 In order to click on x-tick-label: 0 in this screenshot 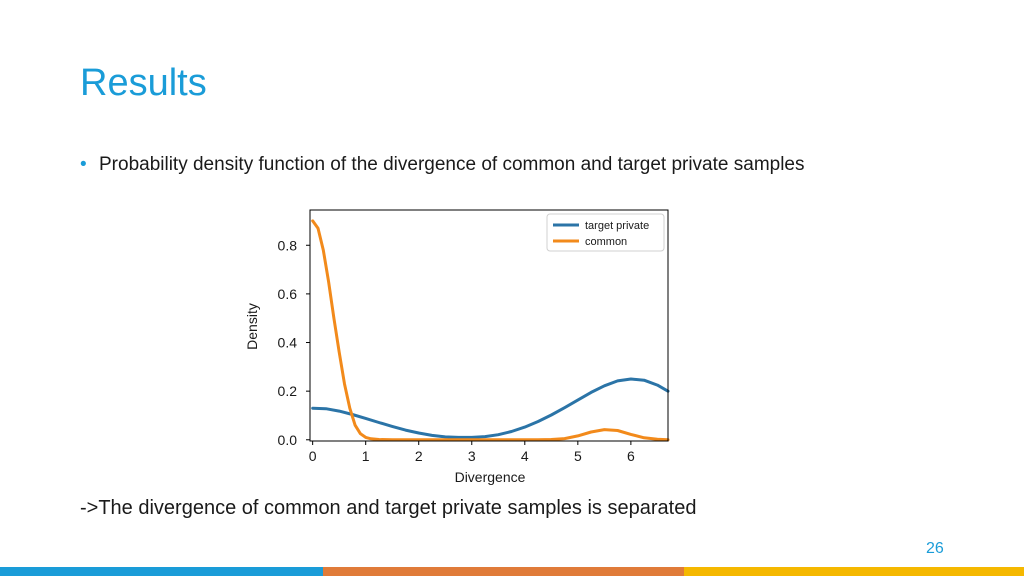, I will do `click(313, 456)`.